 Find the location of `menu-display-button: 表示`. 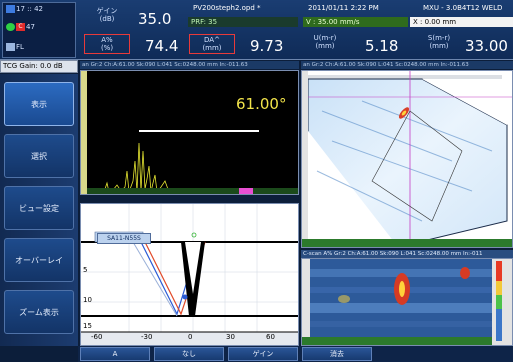

menu-display-button: 表示 is located at coordinates (39, 104).